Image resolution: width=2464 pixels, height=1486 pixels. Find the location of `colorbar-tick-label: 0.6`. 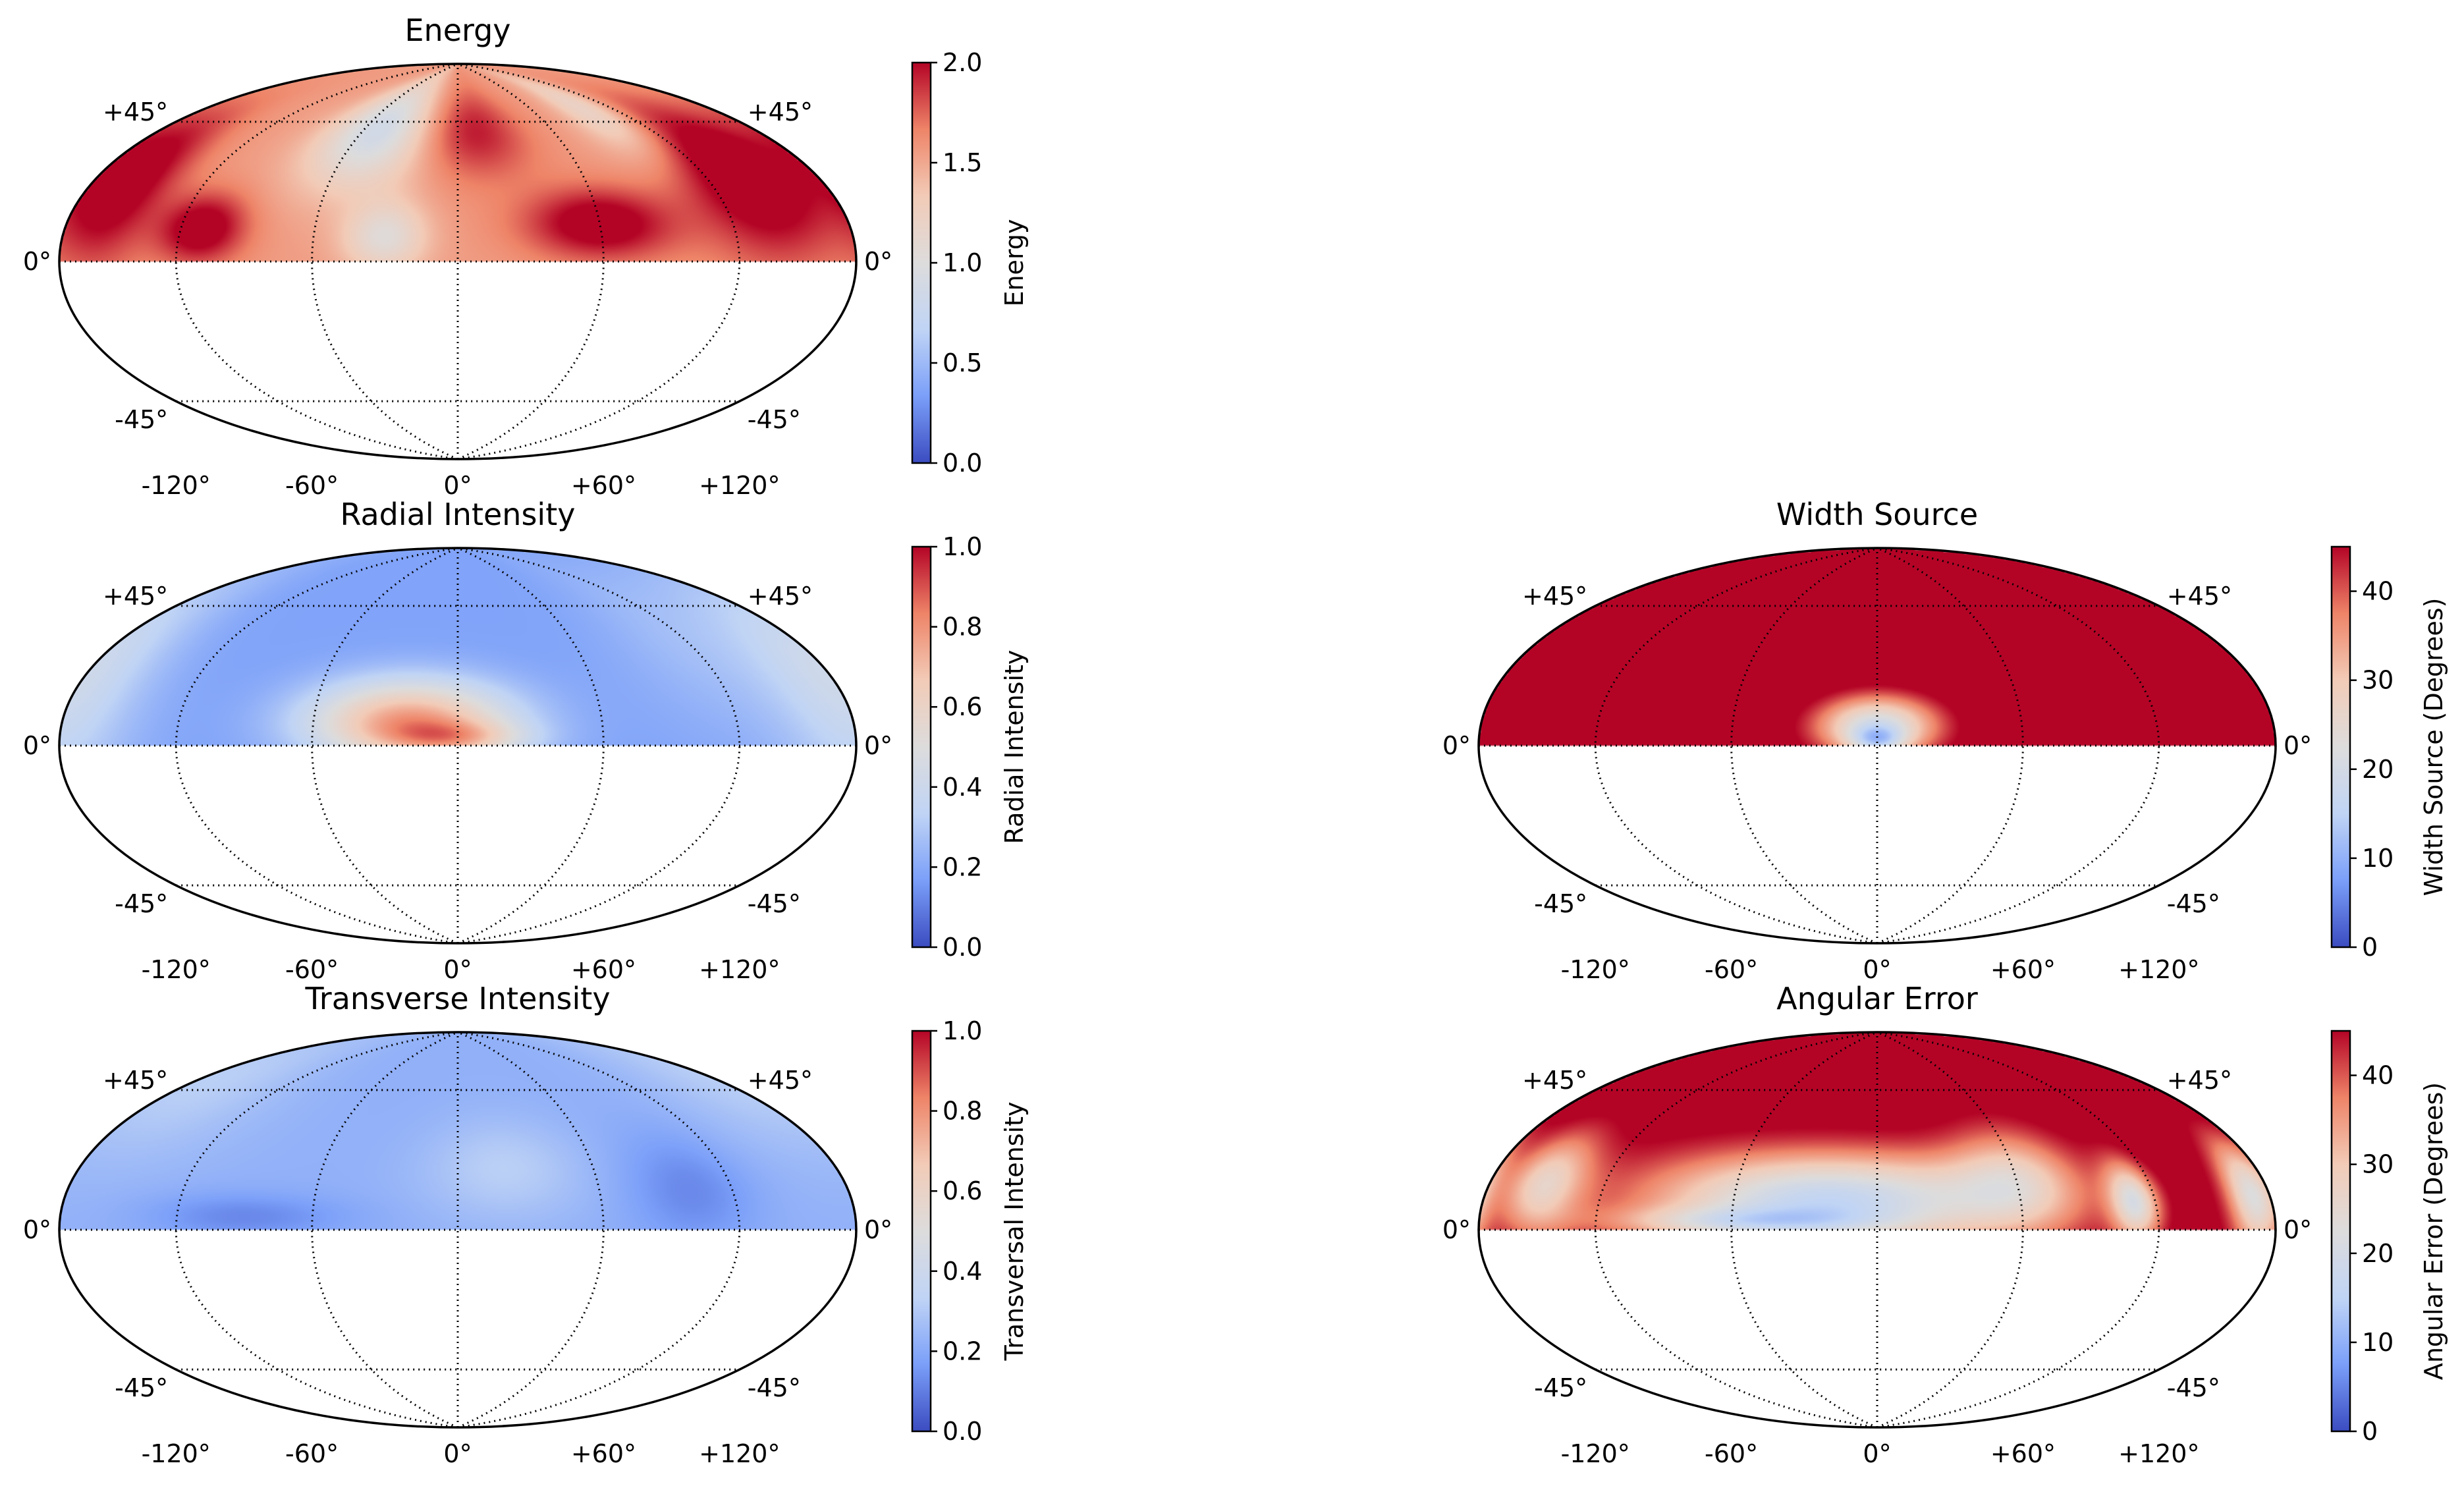

colorbar-tick-label: 0.6 is located at coordinates (962, 706).